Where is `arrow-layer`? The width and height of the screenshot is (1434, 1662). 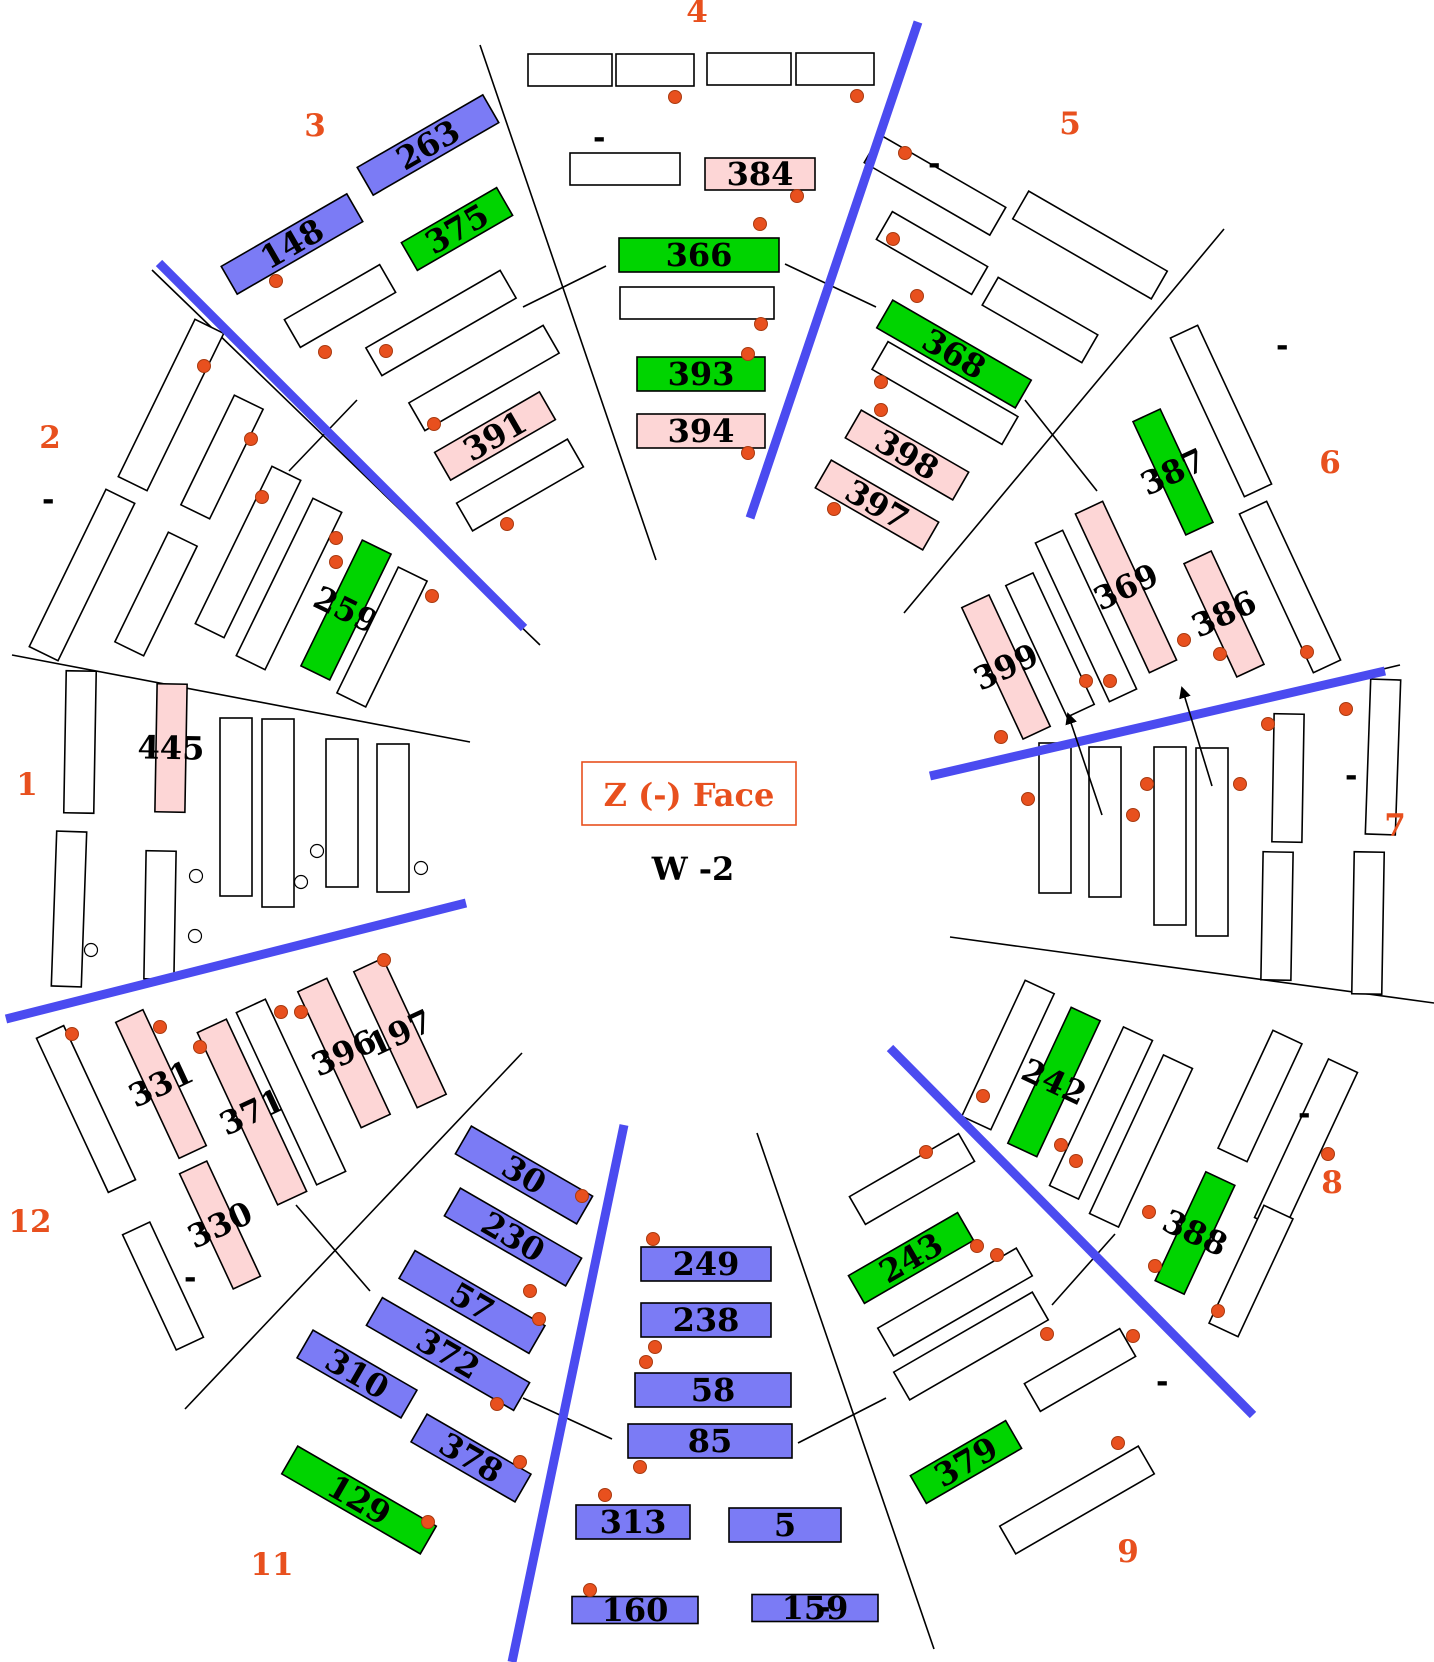
arrow-layer is located at coordinates (1139, 751).